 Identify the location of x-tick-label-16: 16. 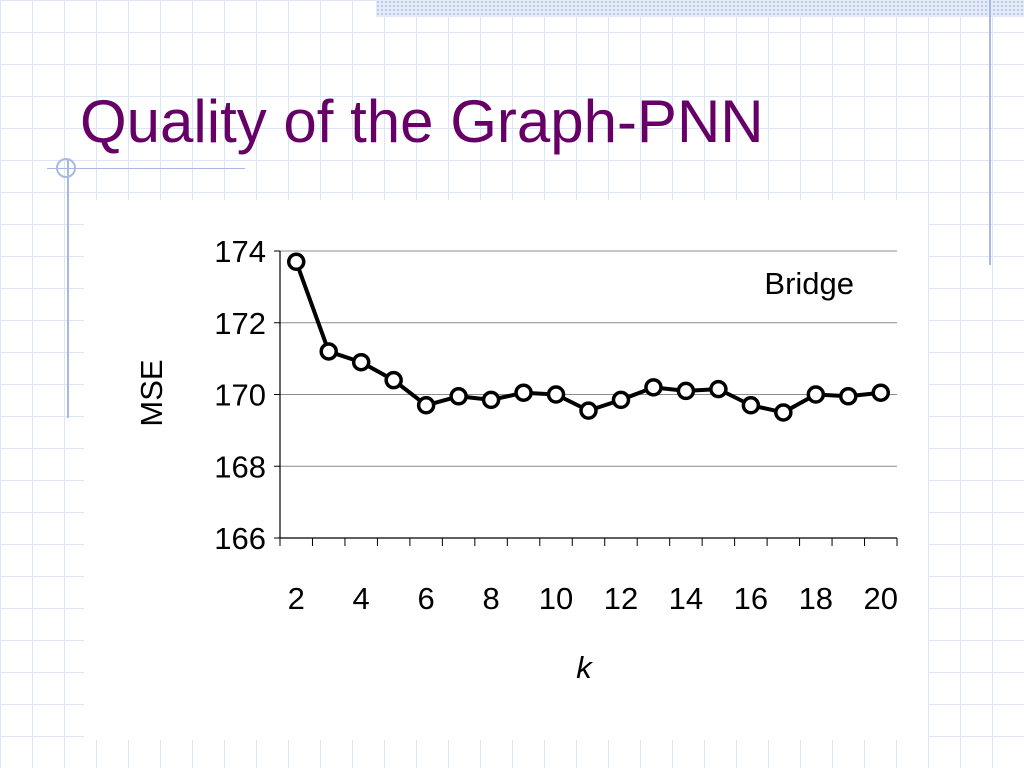
(751, 598).